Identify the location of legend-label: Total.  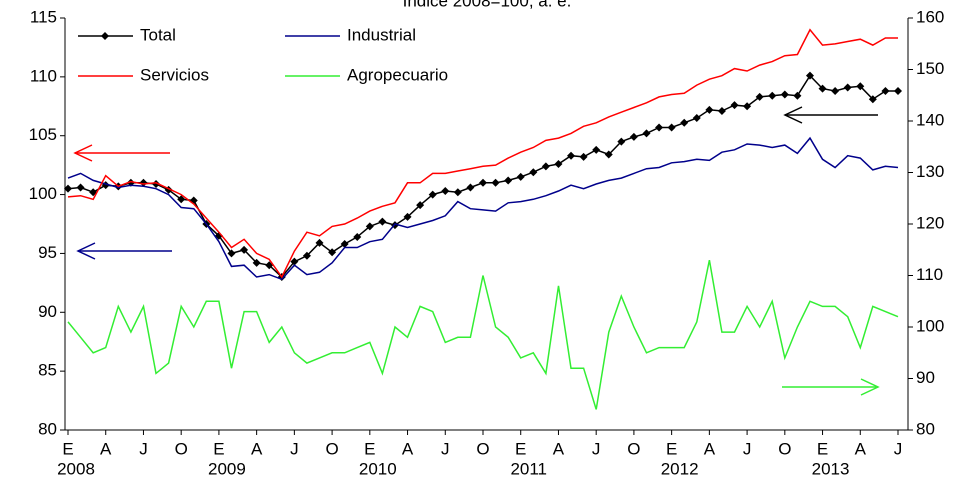
(158, 34).